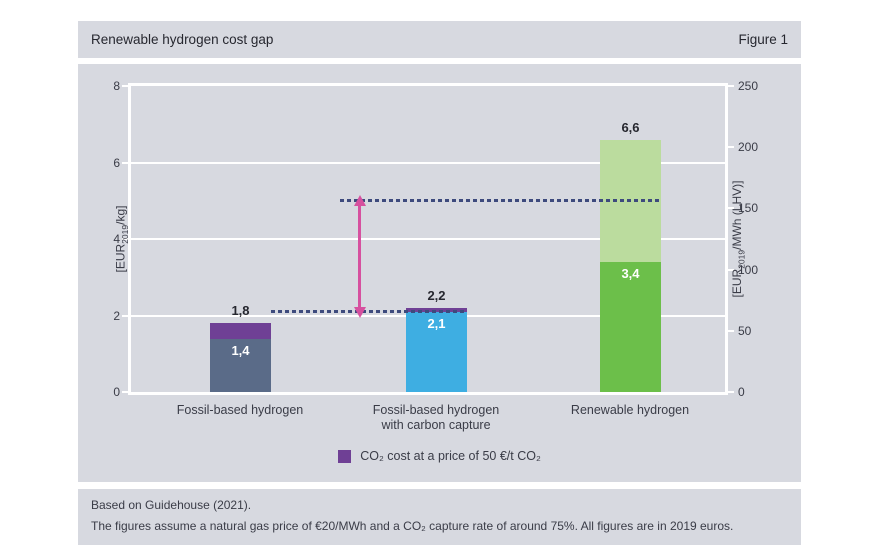 The width and height of the screenshot is (873, 559). What do you see at coordinates (738, 239) in the screenshot?
I see `right-axis-title: [EUR2019/MWh (LHV)]` at bounding box center [738, 239].